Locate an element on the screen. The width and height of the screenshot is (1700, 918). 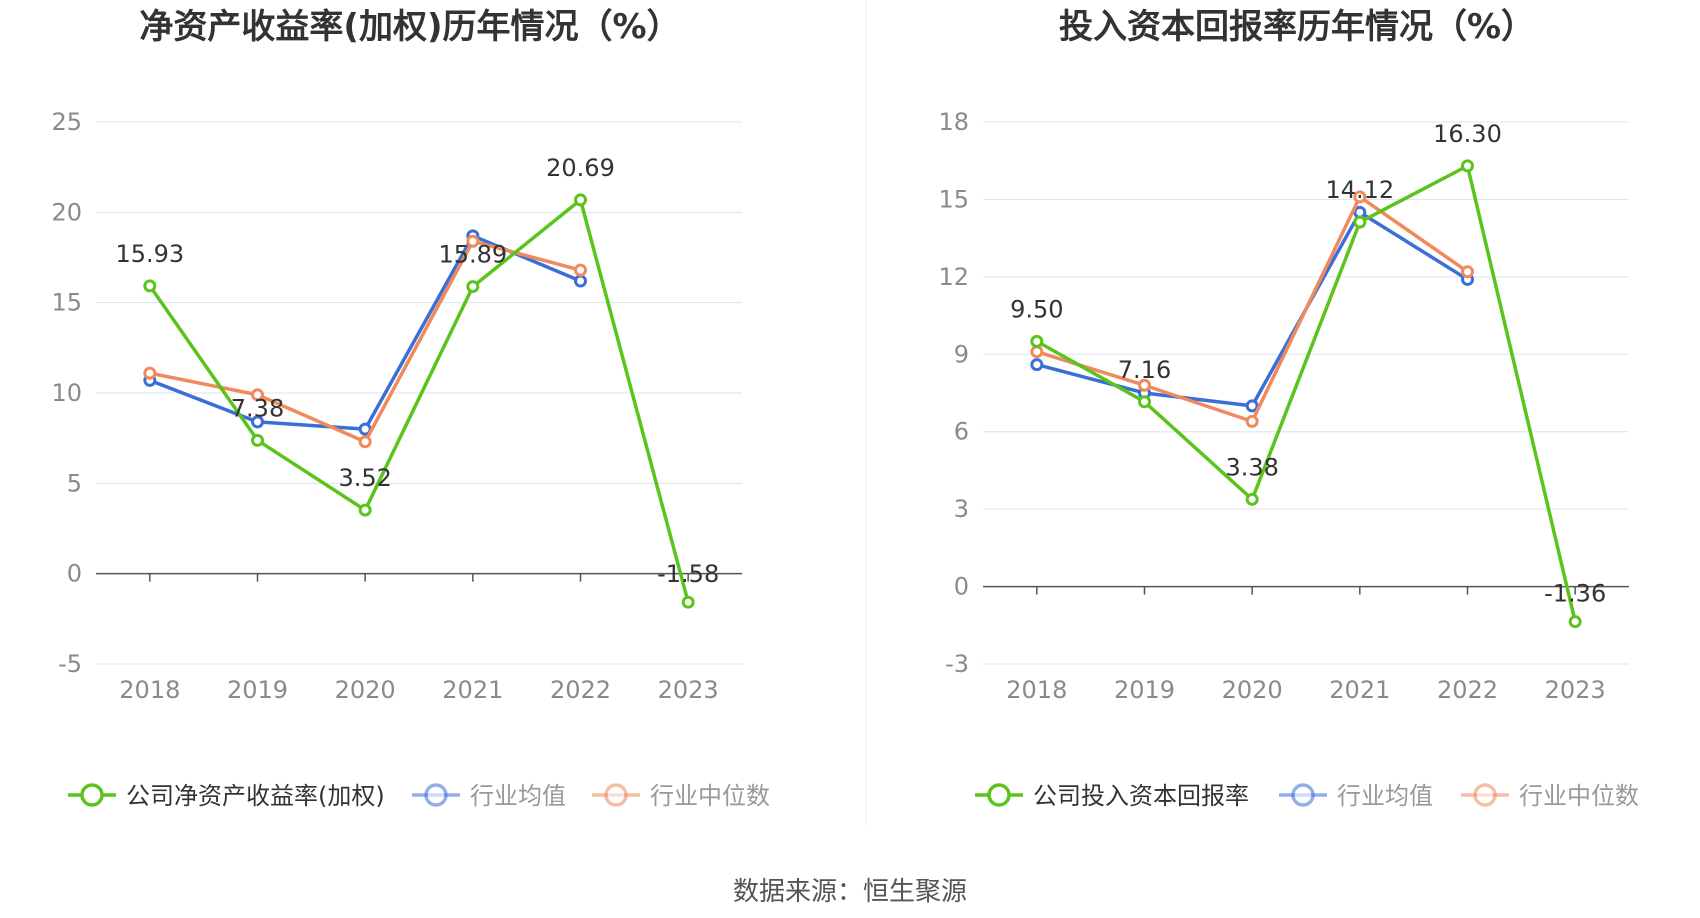
data-label: 3.38 is located at coordinates (1251, 467).